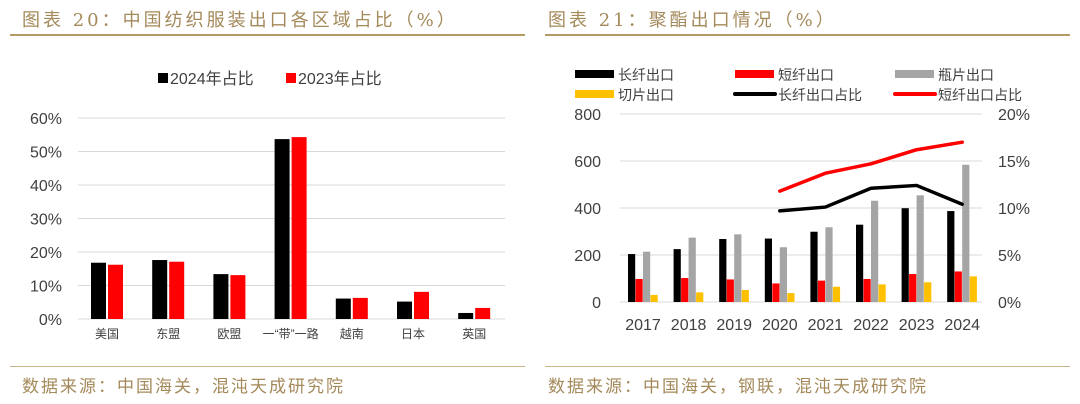 This screenshot has width=1080, height=404. What do you see at coordinates (962, 325) in the screenshot?
I see `x-tick-label: 2024` at bounding box center [962, 325].